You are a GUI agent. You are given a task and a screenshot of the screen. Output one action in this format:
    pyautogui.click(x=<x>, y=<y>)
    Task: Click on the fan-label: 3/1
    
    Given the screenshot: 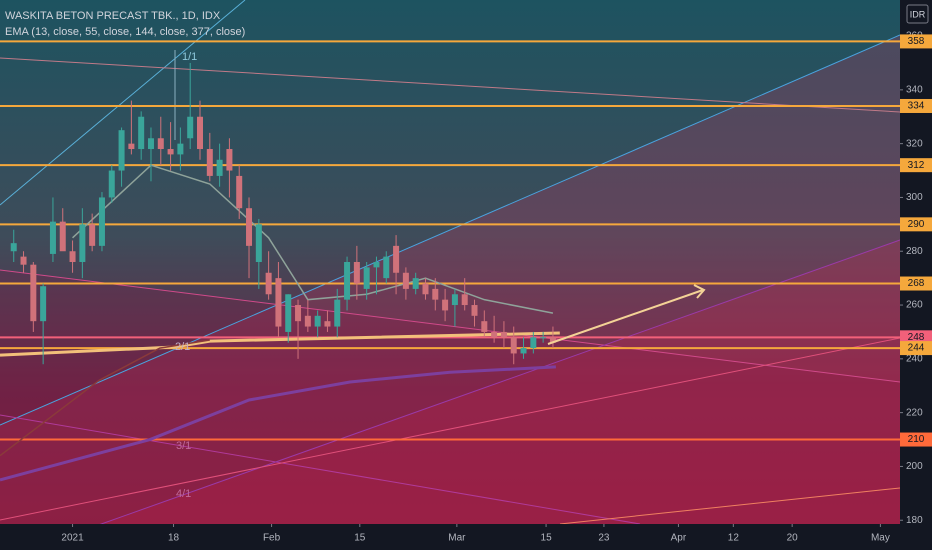 What is the action you would take?
    pyautogui.click(x=183, y=446)
    